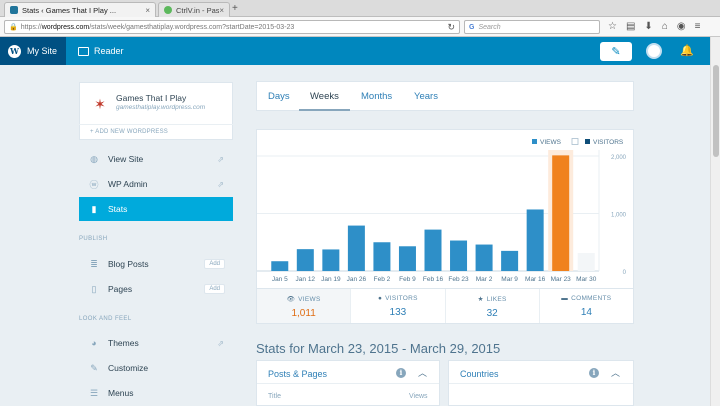  What do you see at coordinates (120, 289) in the screenshot?
I see `sidebar-item-label: Pages` at bounding box center [120, 289].